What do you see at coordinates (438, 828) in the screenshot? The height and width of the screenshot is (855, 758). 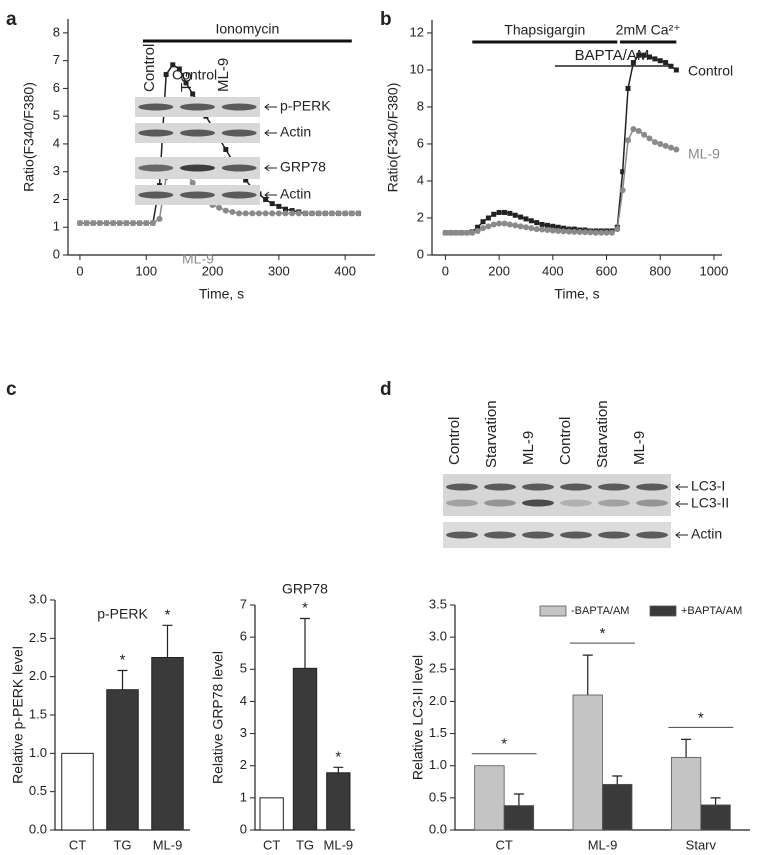 I see `y-tick-label: 0.0` at bounding box center [438, 828].